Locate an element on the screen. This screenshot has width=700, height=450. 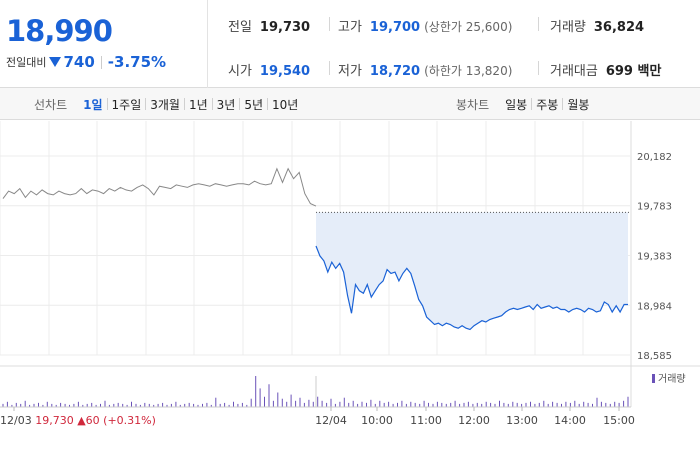
line-chart-title: 선차트 is located at coordinates (51, 104).